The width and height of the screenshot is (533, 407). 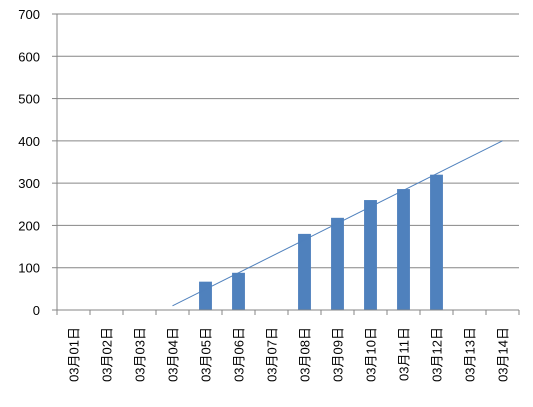 I want to click on x-tick-label: 03月09日, so click(x=338, y=354).